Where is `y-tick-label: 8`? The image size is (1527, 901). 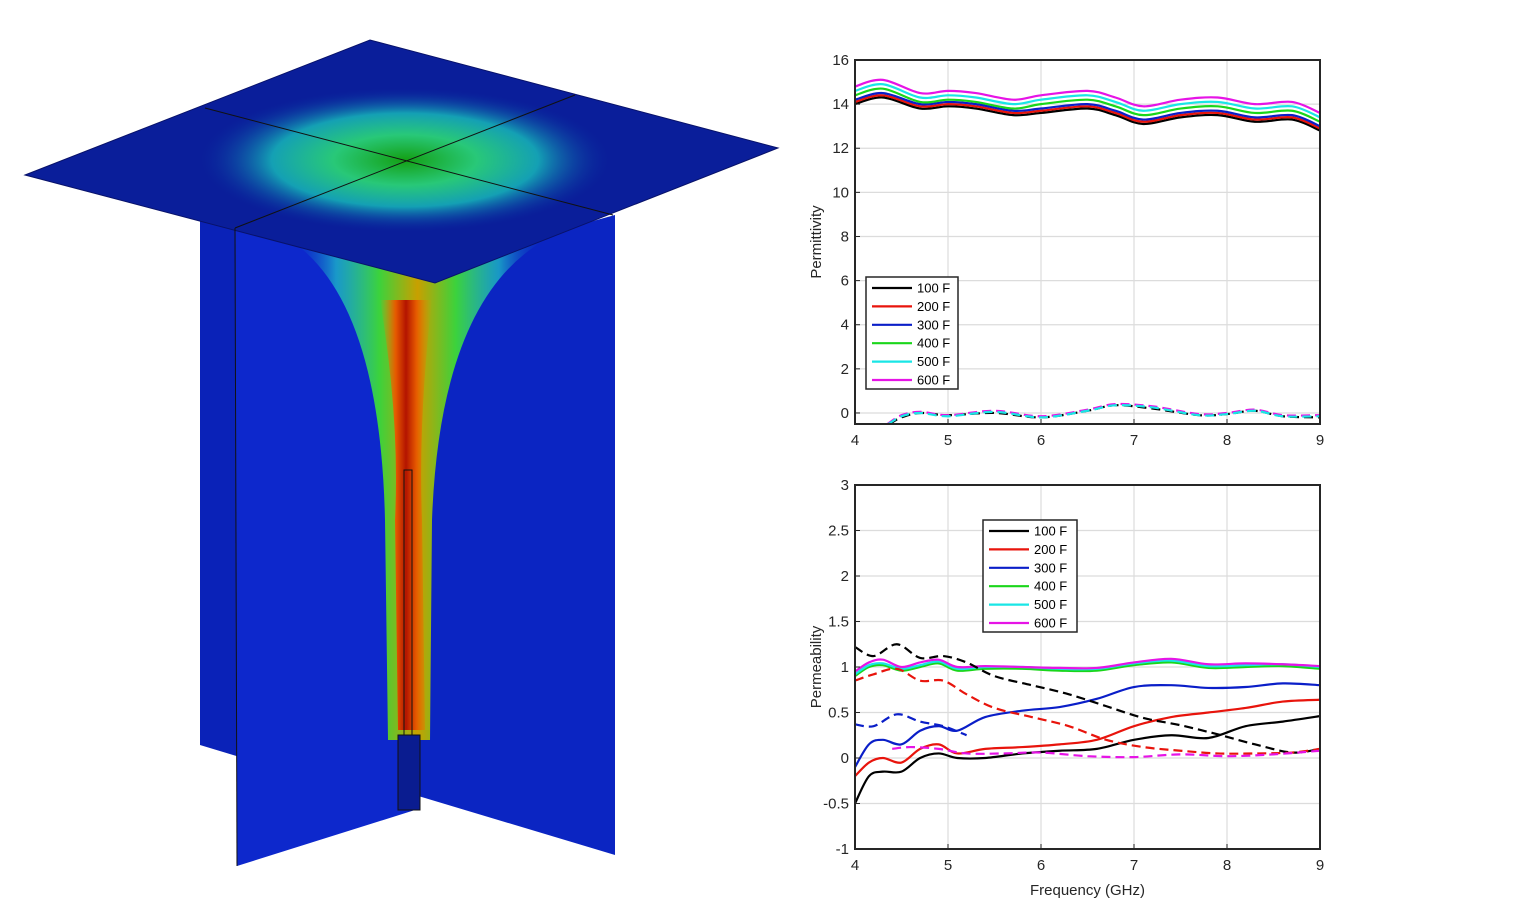
y-tick-label: 8 is located at coordinates (845, 236).